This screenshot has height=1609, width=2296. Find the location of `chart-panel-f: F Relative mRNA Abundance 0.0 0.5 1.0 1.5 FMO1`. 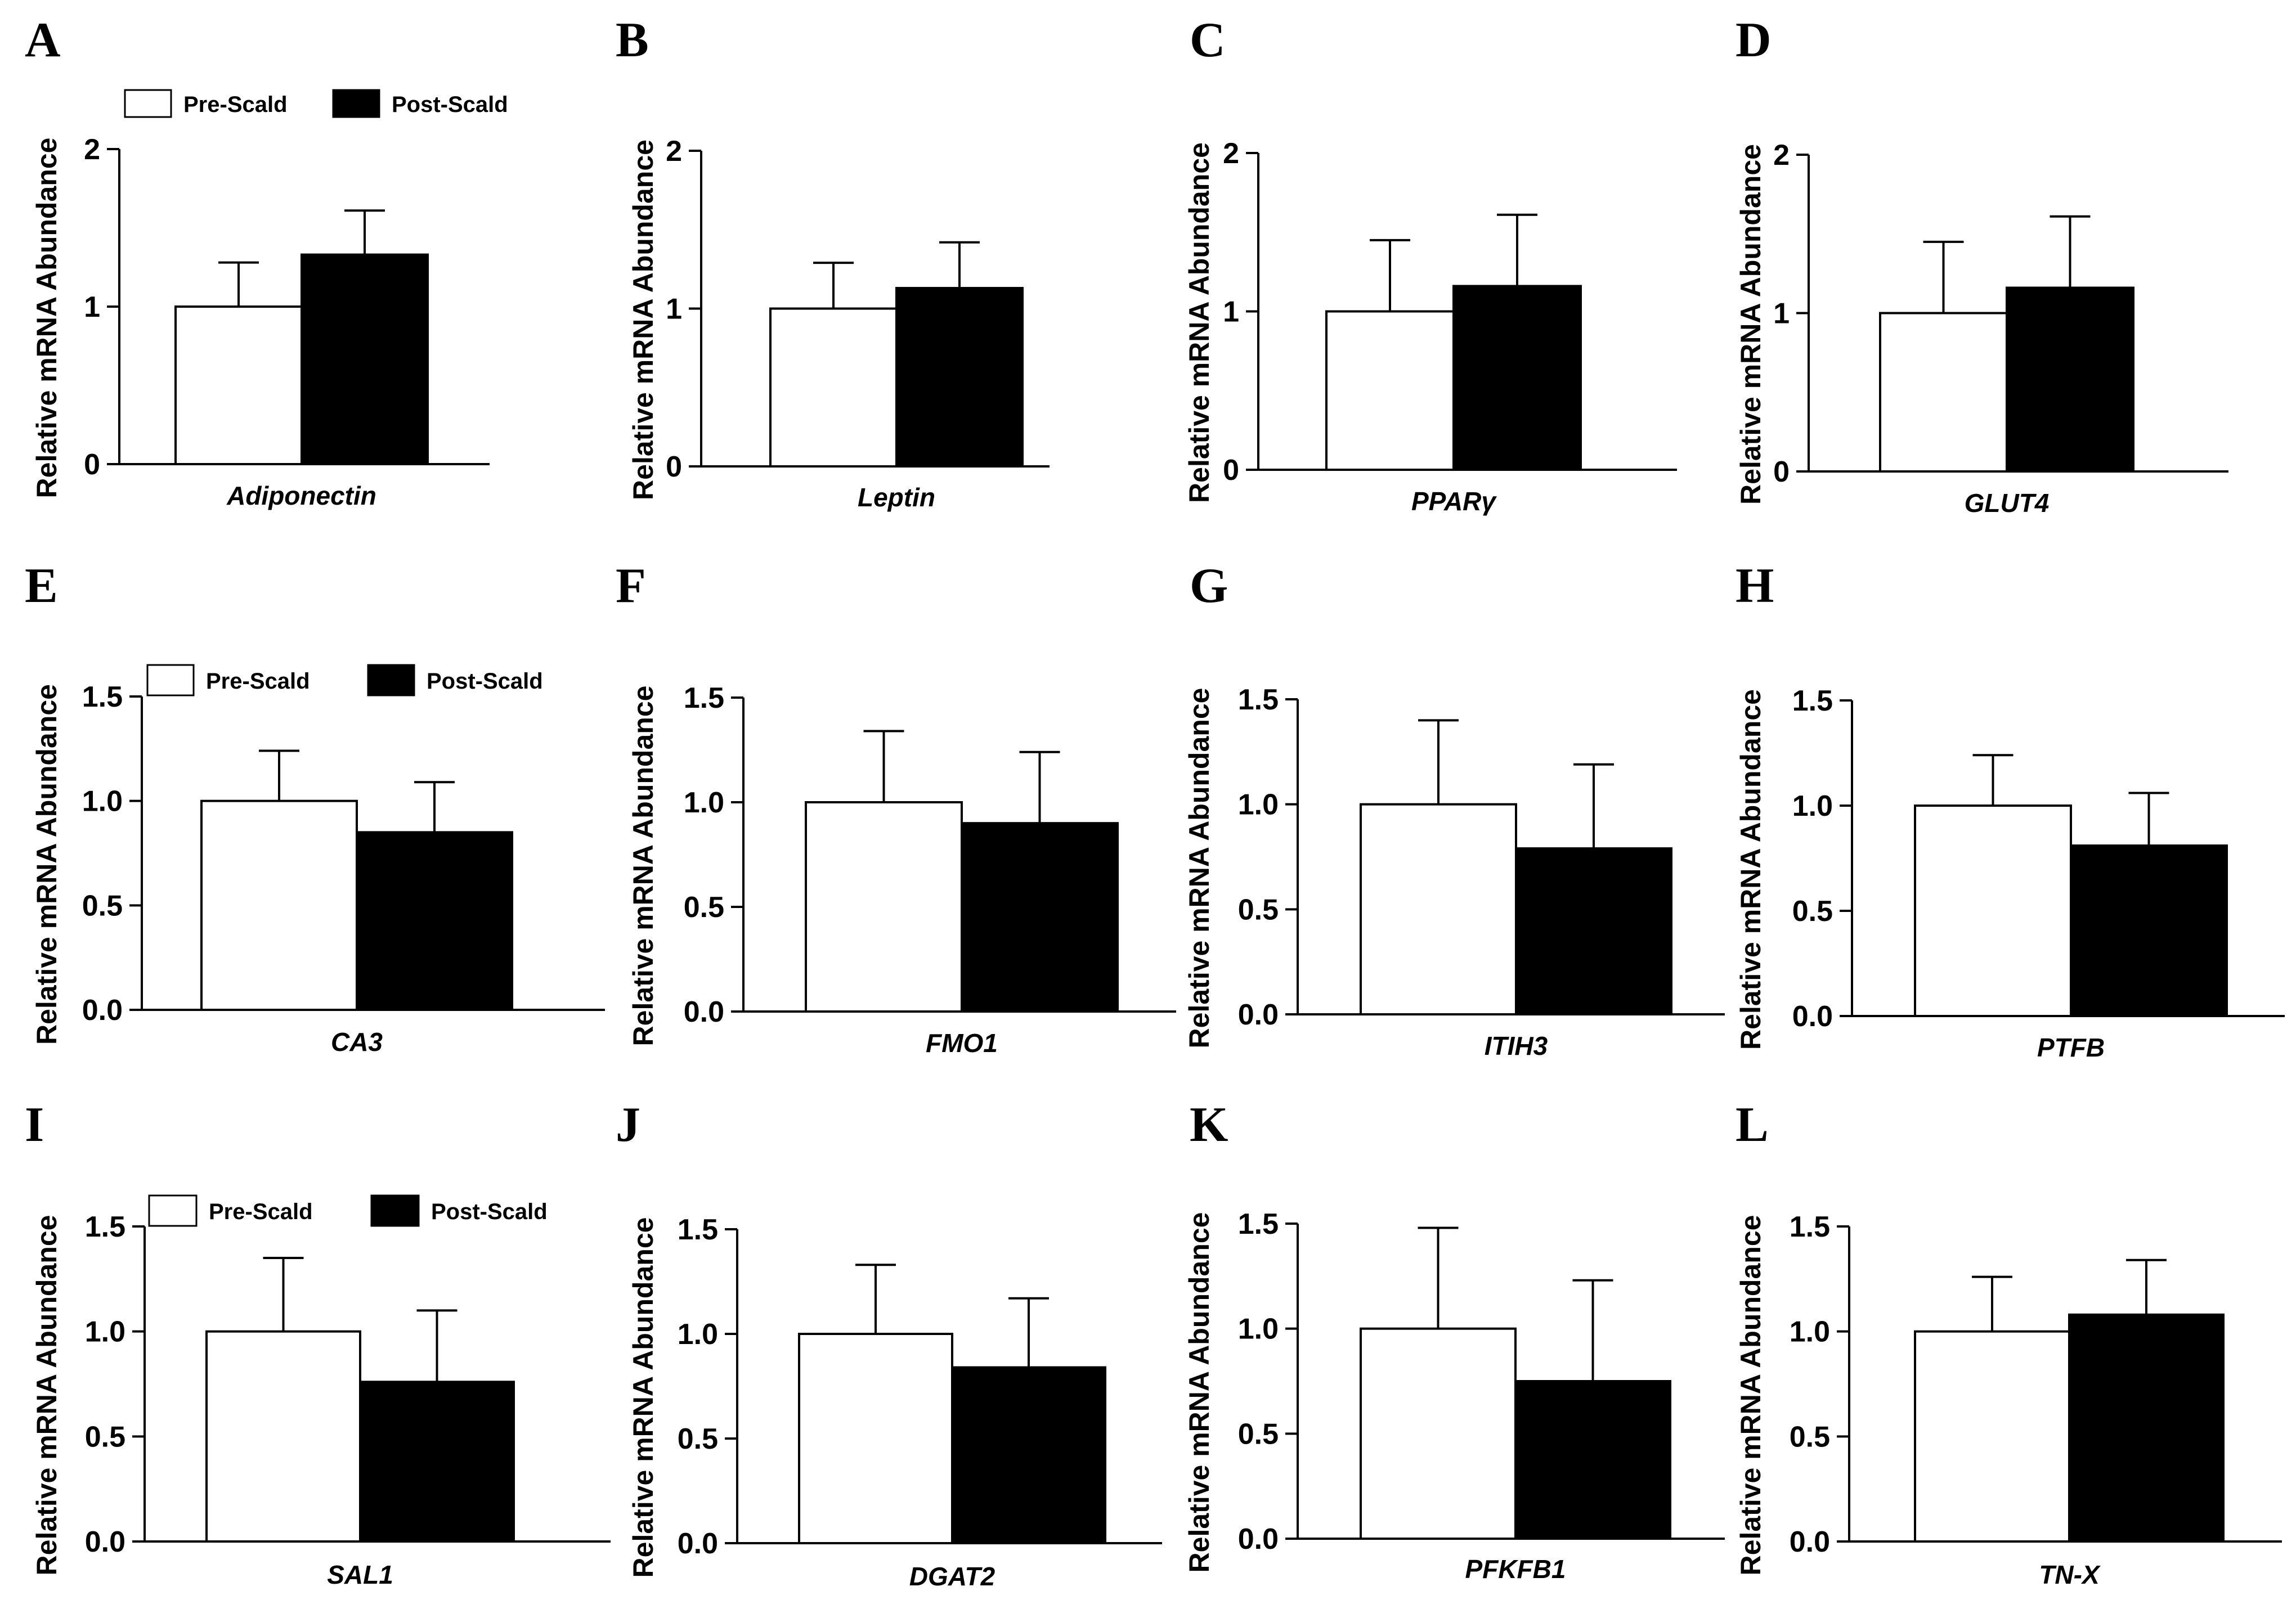

chart-panel-f: F Relative mRNA Abundance 0.0 0.5 1.0 1.5 FMO1 is located at coordinates (896, 809).